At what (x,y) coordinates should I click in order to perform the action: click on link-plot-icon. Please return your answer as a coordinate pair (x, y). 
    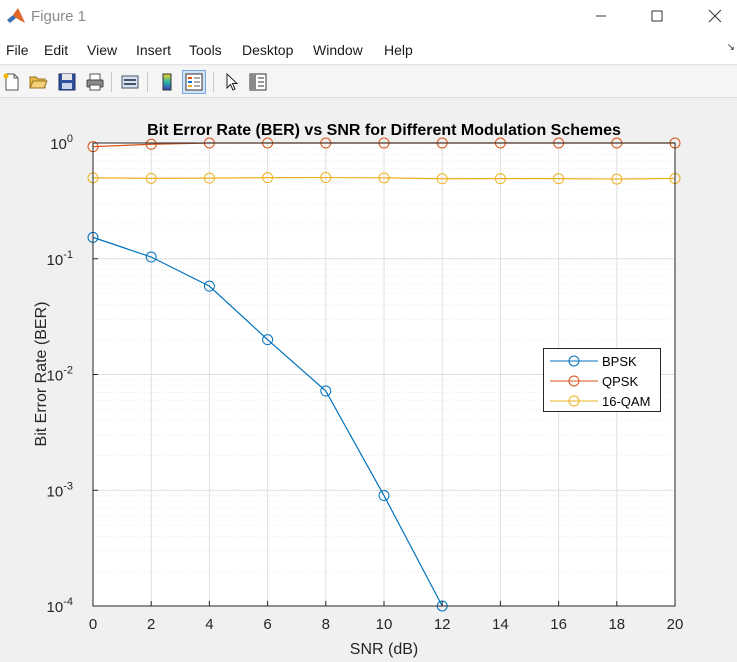
    Looking at the image, I should click on (130, 82).